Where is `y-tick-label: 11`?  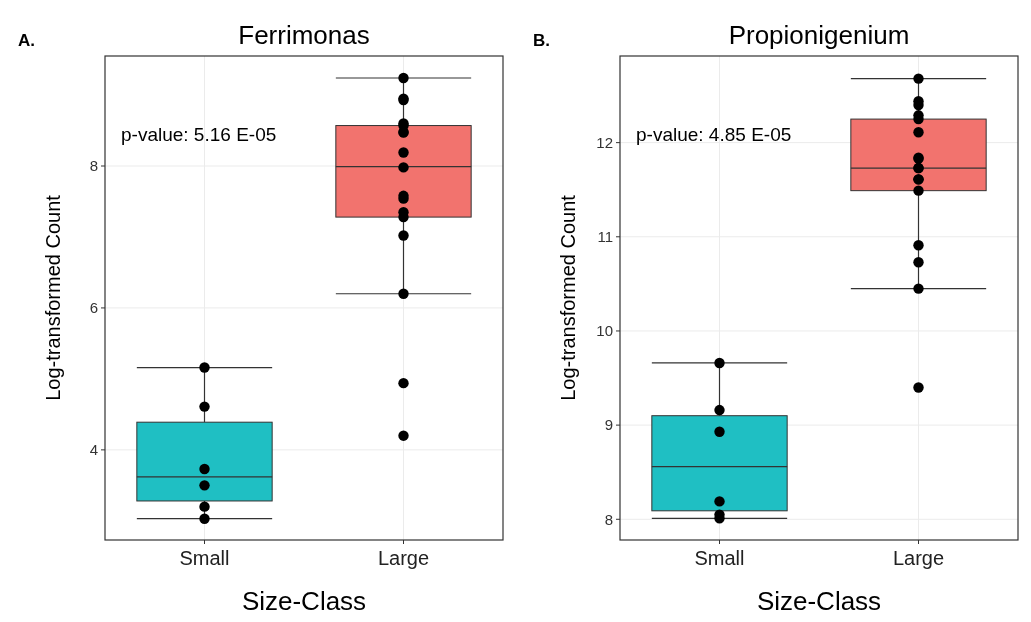 y-tick-label: 11 is located at coordinates (605, 237).